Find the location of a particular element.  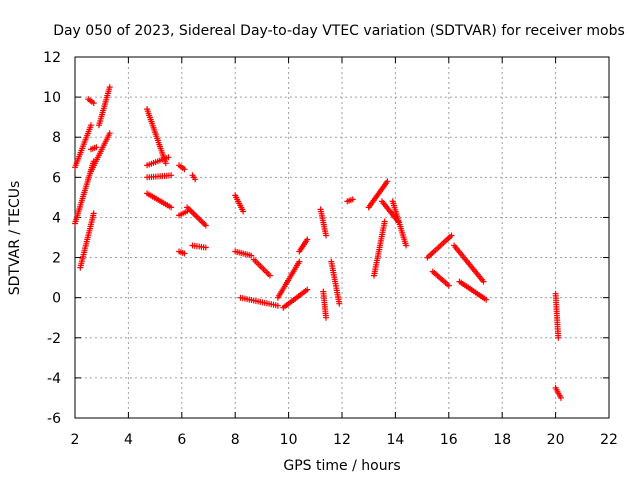

arc-s37 is located at coordinates (557, 315).